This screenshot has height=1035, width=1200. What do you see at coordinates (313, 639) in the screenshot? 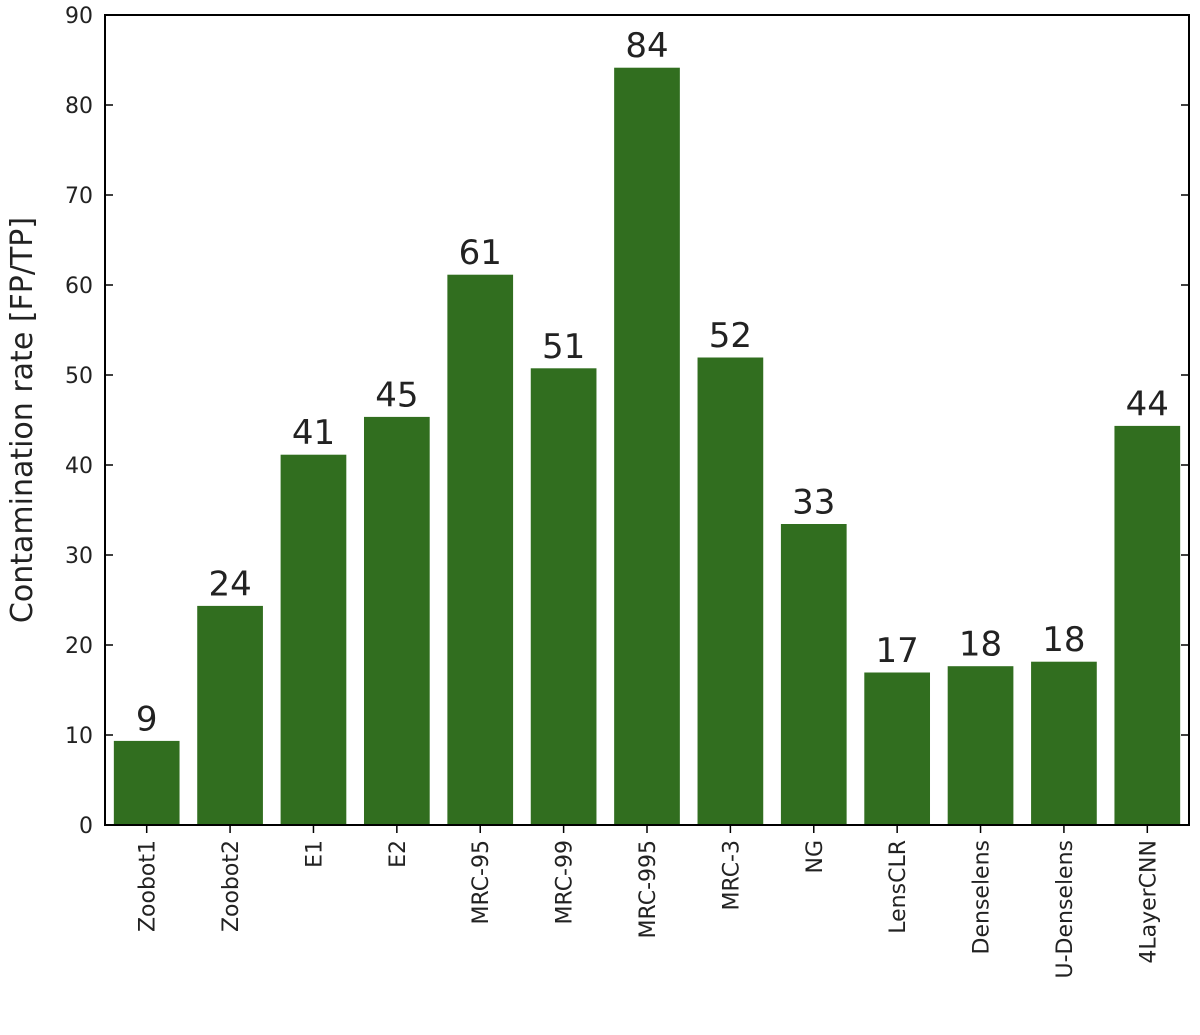
I see `bar-e1` at bounding box center [313, 639].